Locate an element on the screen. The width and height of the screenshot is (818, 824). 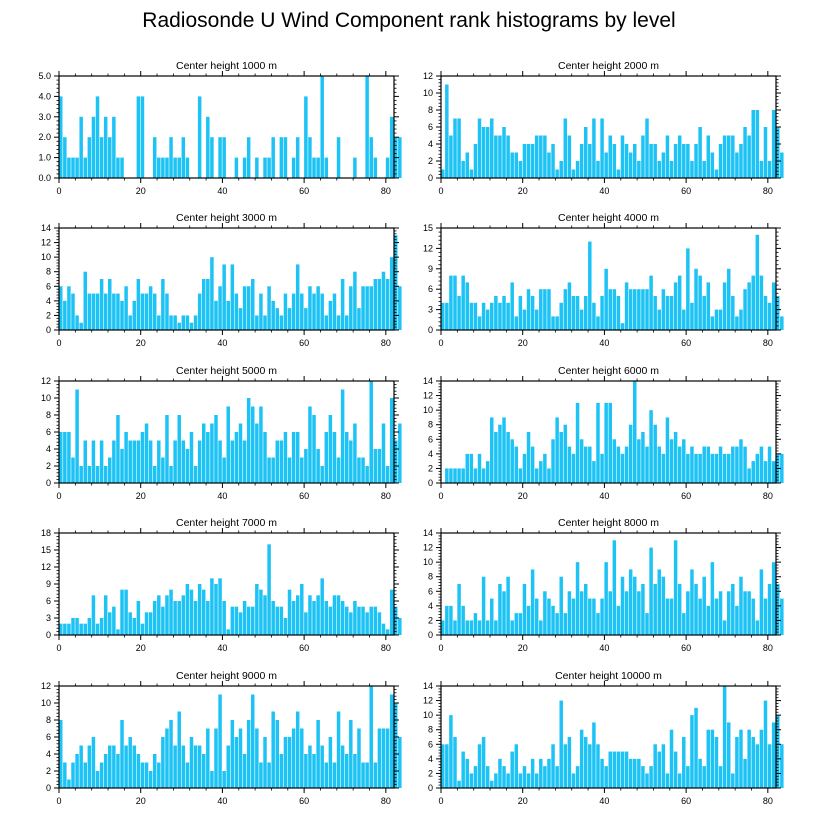
y-tick-label: 12 is located at coordinates (428, 548).